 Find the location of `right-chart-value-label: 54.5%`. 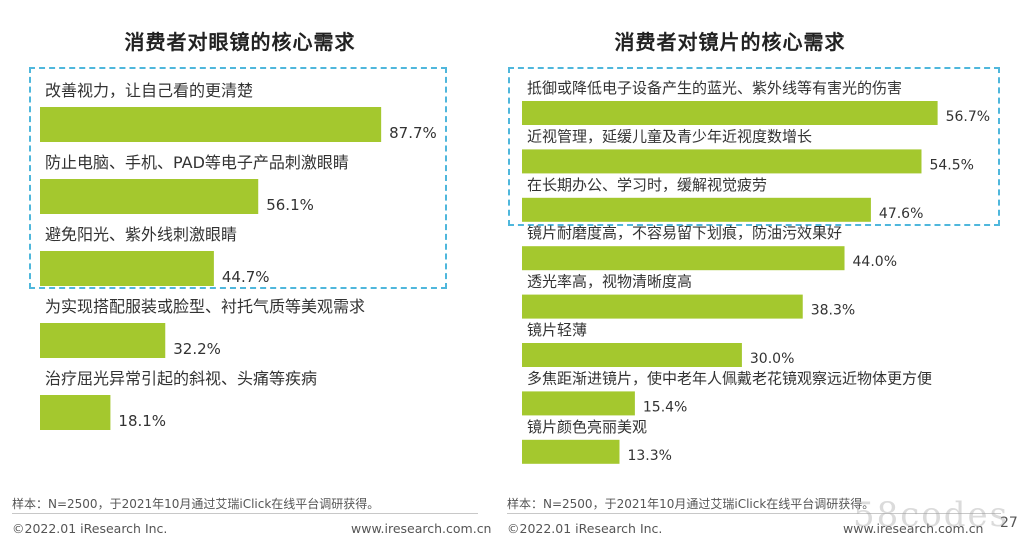

right-chart-value-label: 54.5% is located at coordinates (951, 165).